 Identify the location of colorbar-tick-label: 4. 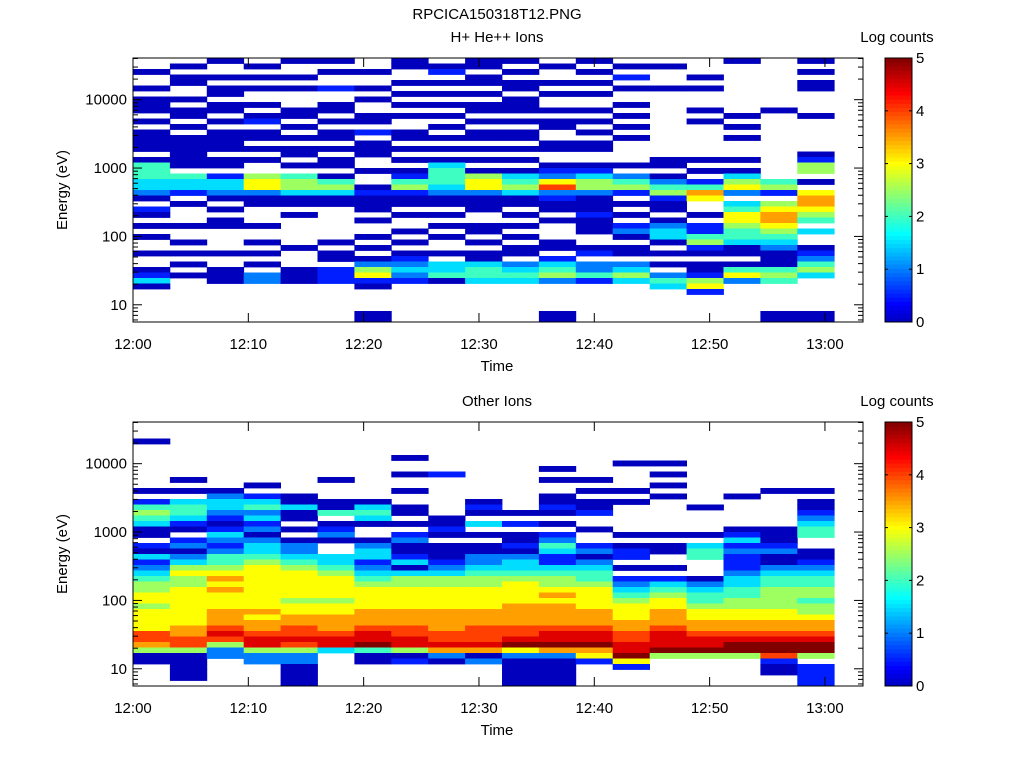
(920, 111).